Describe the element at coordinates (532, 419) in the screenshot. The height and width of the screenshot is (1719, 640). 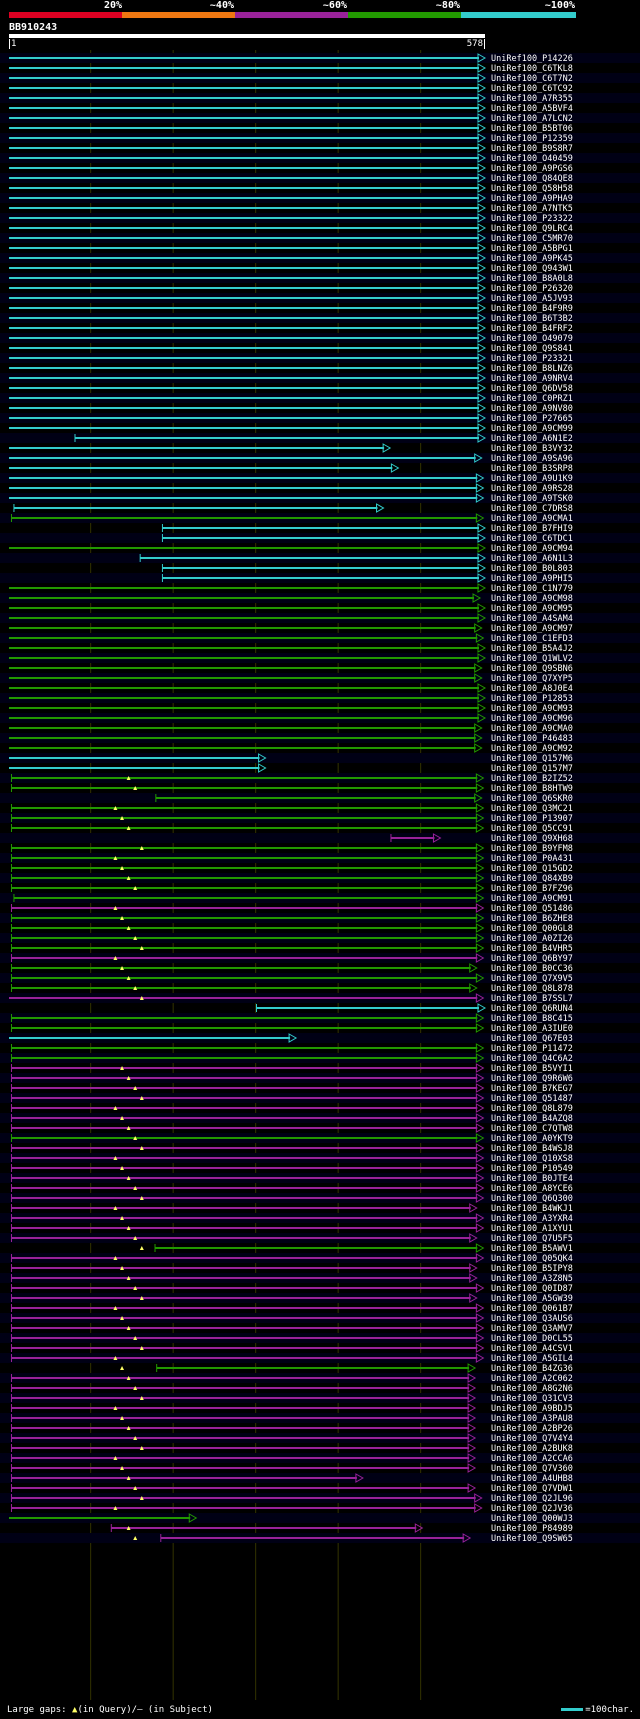
I see `hit-label: UniRef100_P27665` at that location.